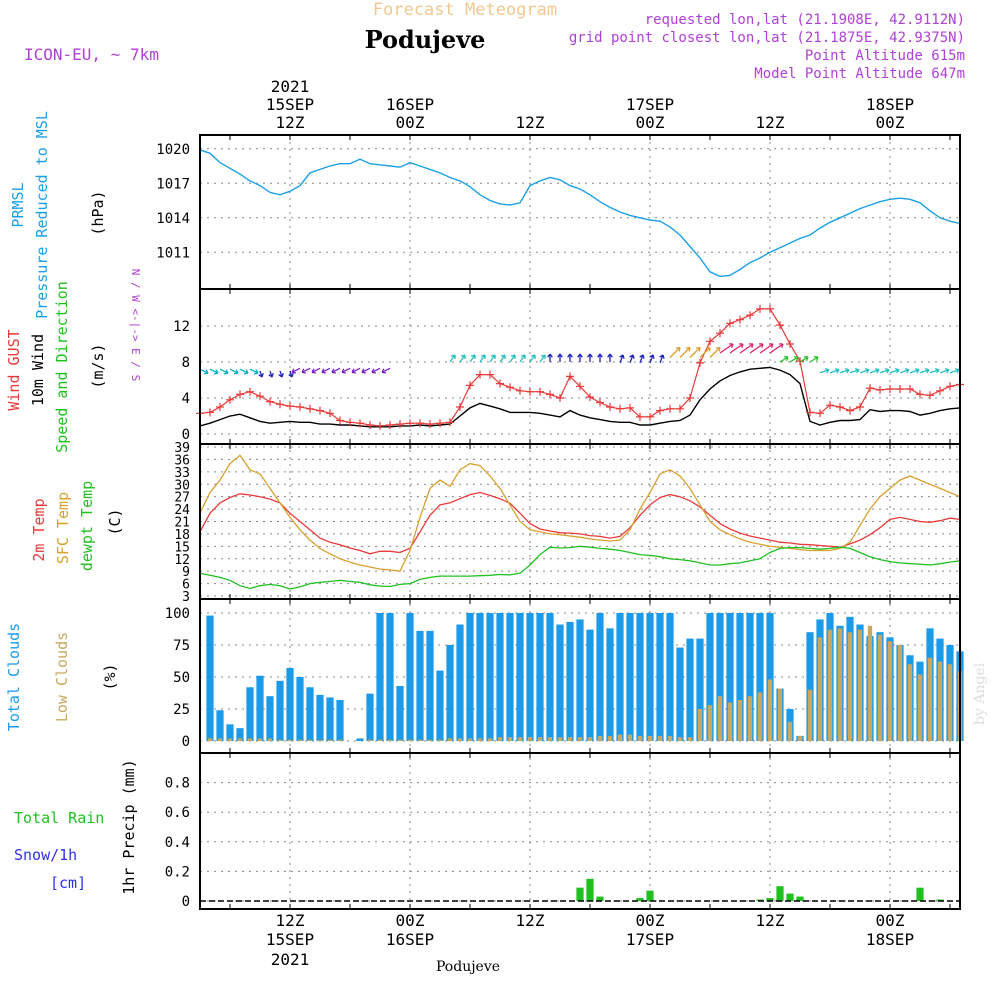  What do you see at coordinates (182, 523) in the screenshot?
I see `y-tick-label: 21` at bounding box center [182, 523].